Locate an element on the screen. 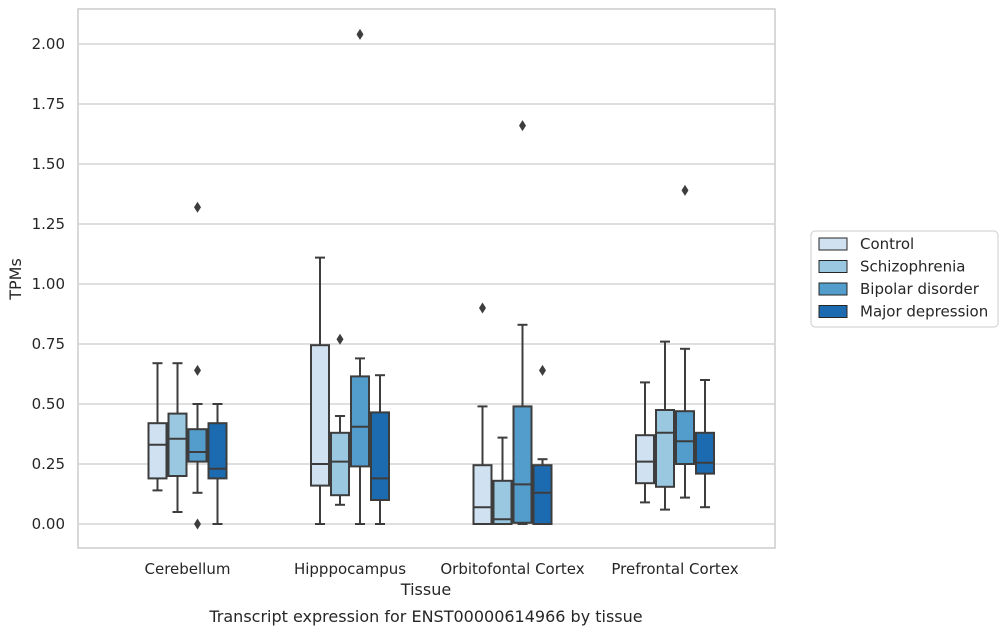  y-tick-label: 1.25 is located at coordinates (48, 224).